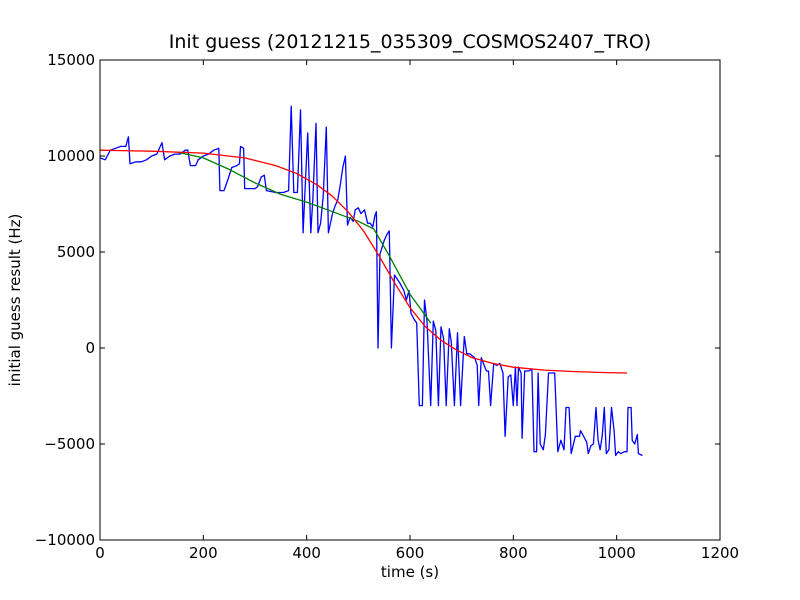 Image resolution: width=800 pixels, height=600 pixels. I want to click on y-tick-label: −10000, so click(65, 540).